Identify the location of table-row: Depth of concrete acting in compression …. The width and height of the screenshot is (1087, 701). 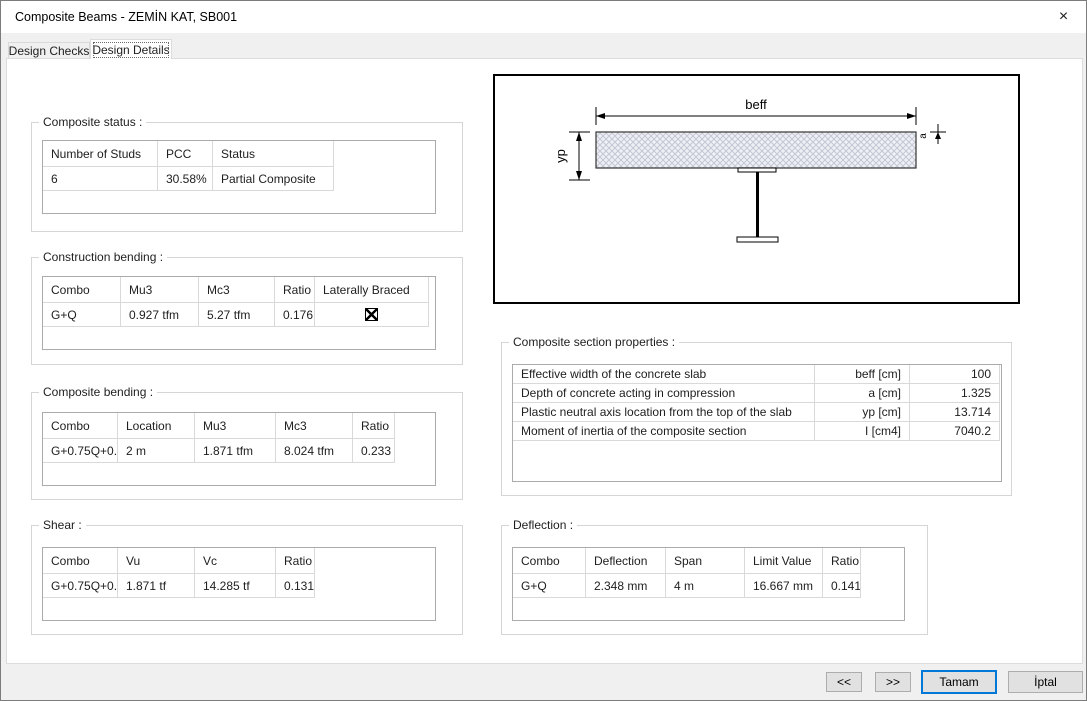
(756, 393).